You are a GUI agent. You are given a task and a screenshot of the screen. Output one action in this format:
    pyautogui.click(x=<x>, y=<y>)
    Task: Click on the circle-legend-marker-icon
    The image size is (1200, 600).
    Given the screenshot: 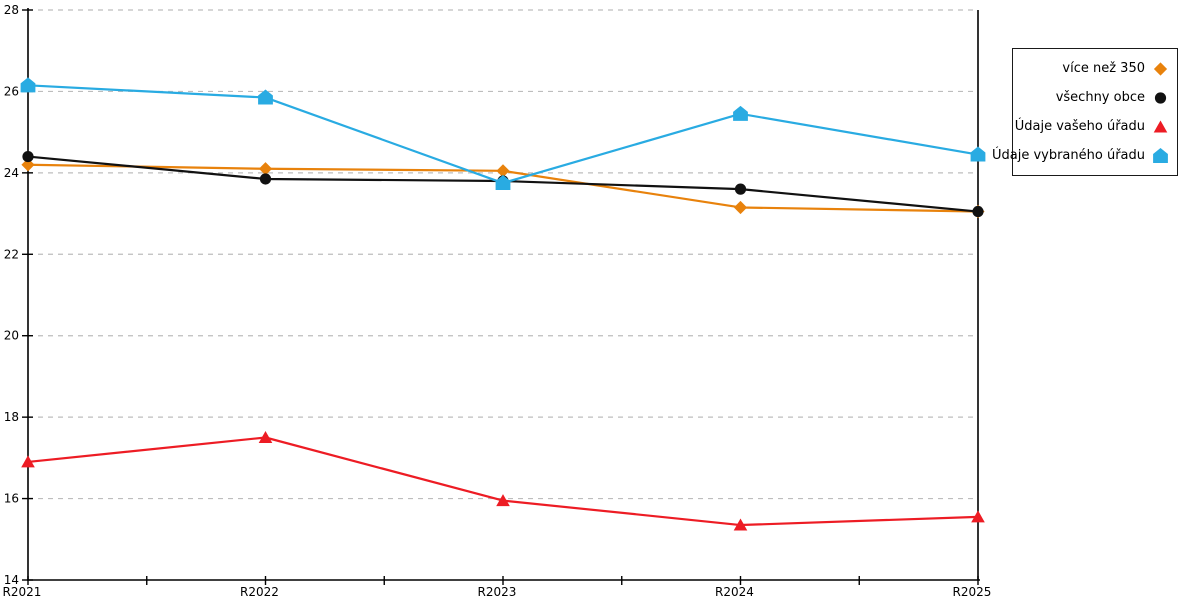 What is the action you would take?
    pyautogui.click(x=1160, y=98)
    